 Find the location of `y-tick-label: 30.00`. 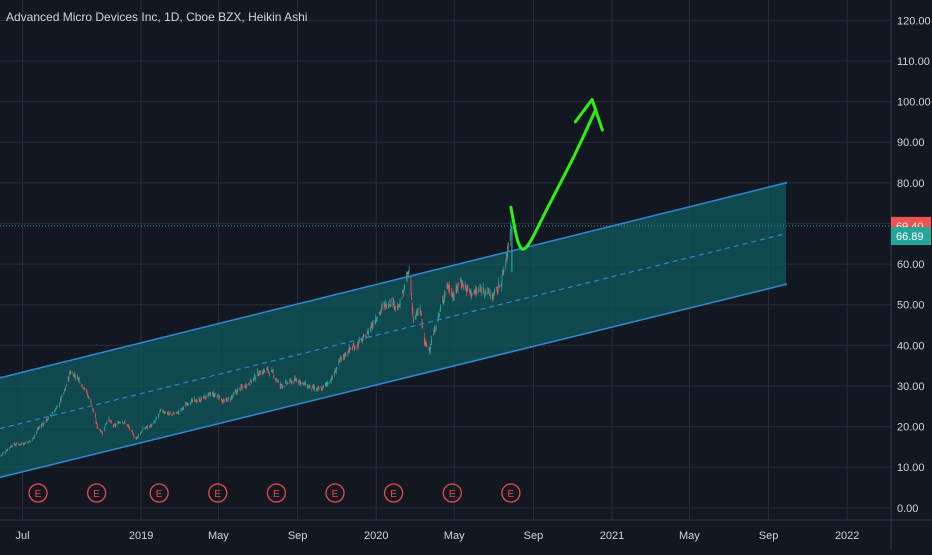

y-tick-label: 30.00 is located at coordinates (911, 387).